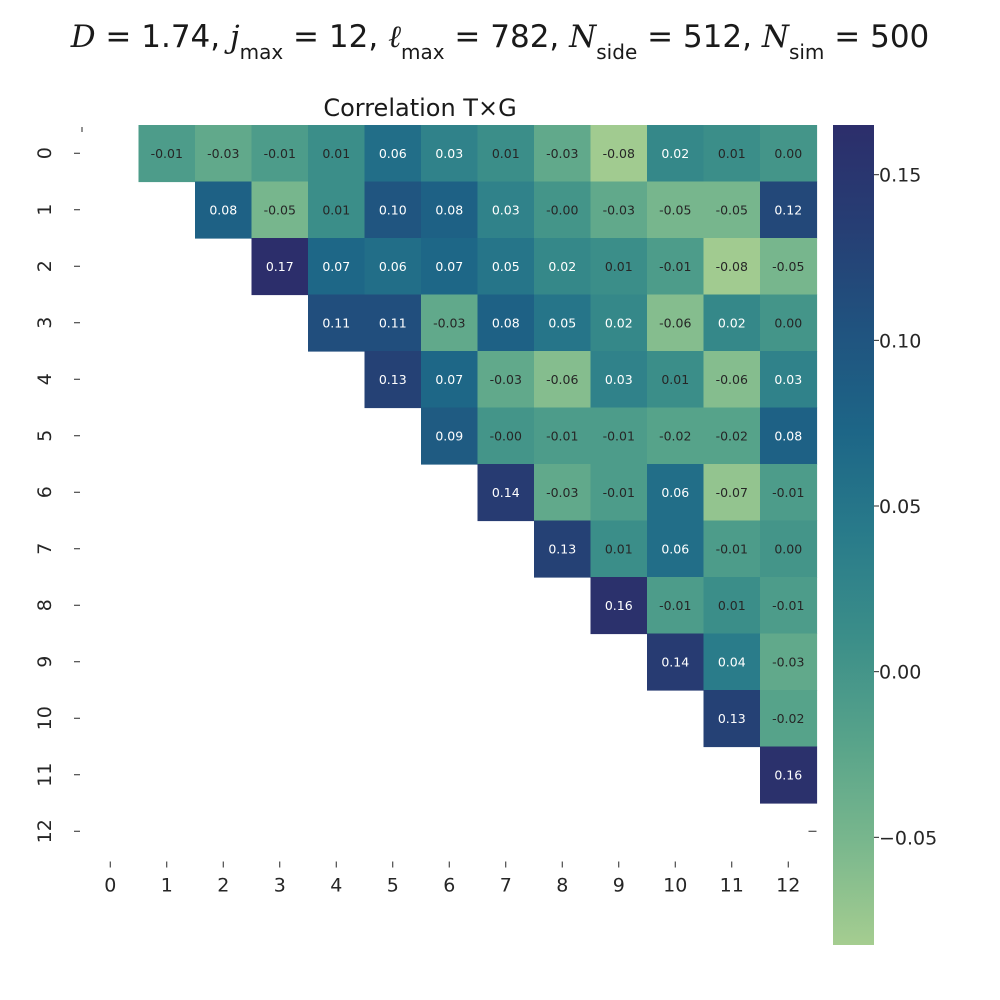 The width and height of the screenshot is (1000, 1000). Describe the element at coordinates (45, 718) in the screenshot. I see `y-tick-label: 10` at that location.